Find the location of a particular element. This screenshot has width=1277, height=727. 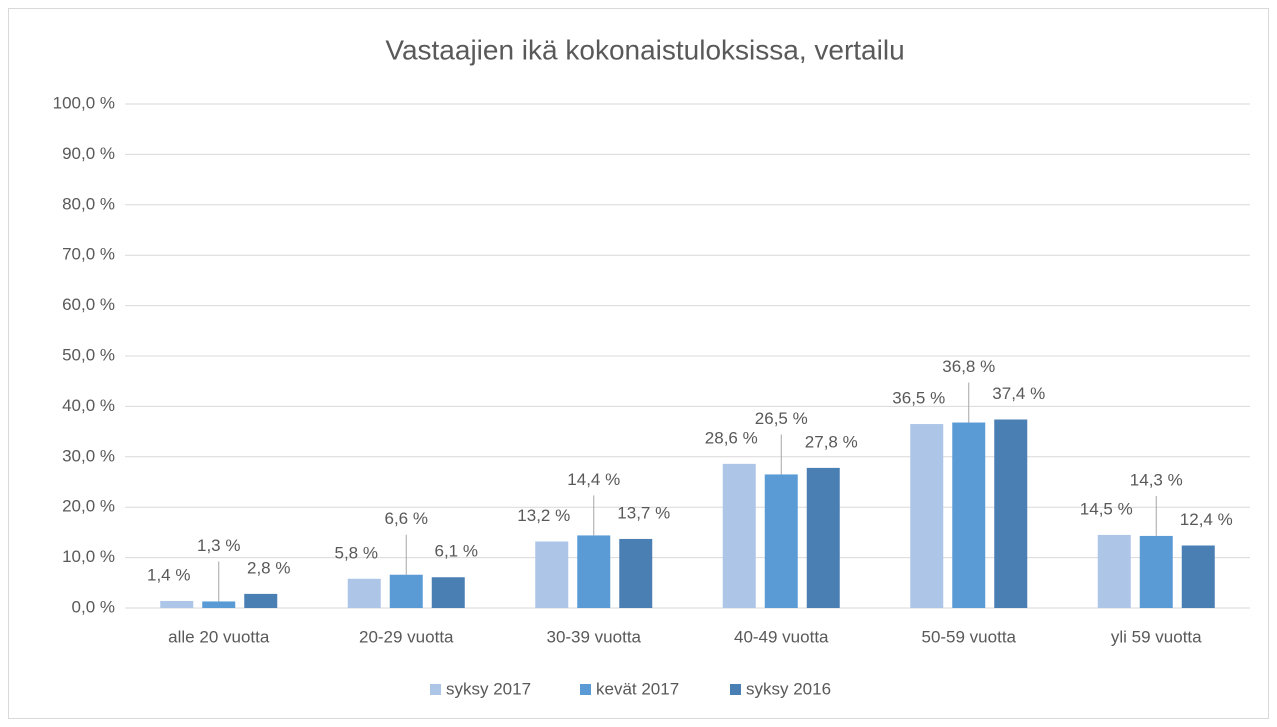

y-tick-label: 100,0 % is located at coordinates (84, 102).